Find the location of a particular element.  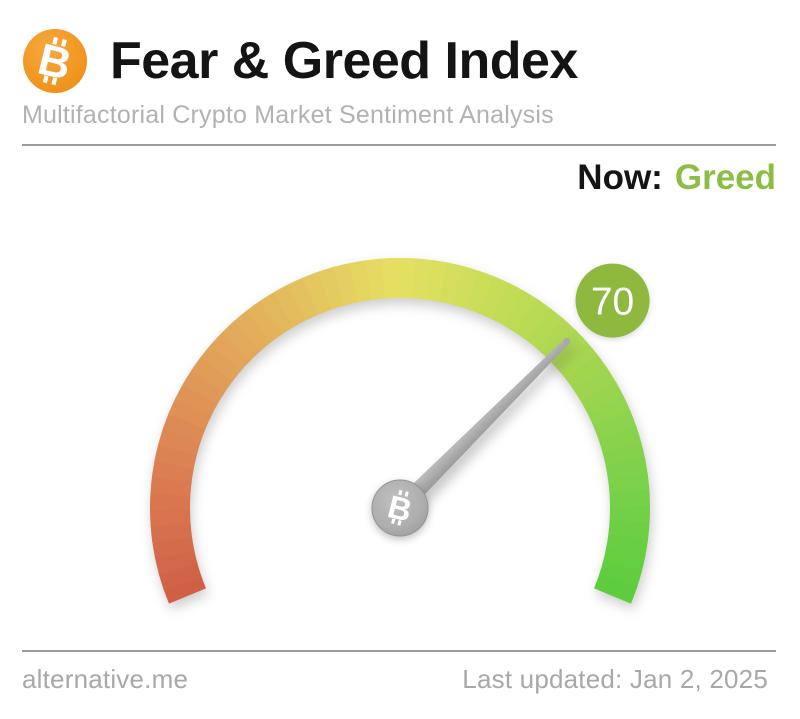

footer-divider is located at coordinates (399, 651).